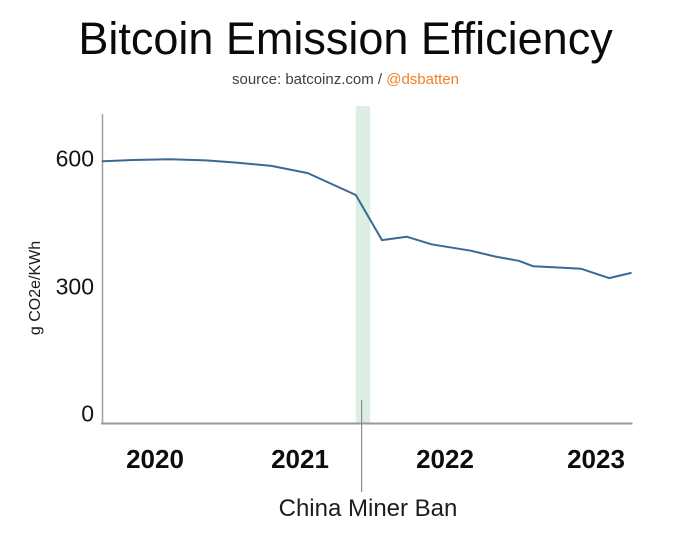  Describe the element at coordinates (596, 459) in the screenshot. I see `x-tick-2023: 2023` at that location.